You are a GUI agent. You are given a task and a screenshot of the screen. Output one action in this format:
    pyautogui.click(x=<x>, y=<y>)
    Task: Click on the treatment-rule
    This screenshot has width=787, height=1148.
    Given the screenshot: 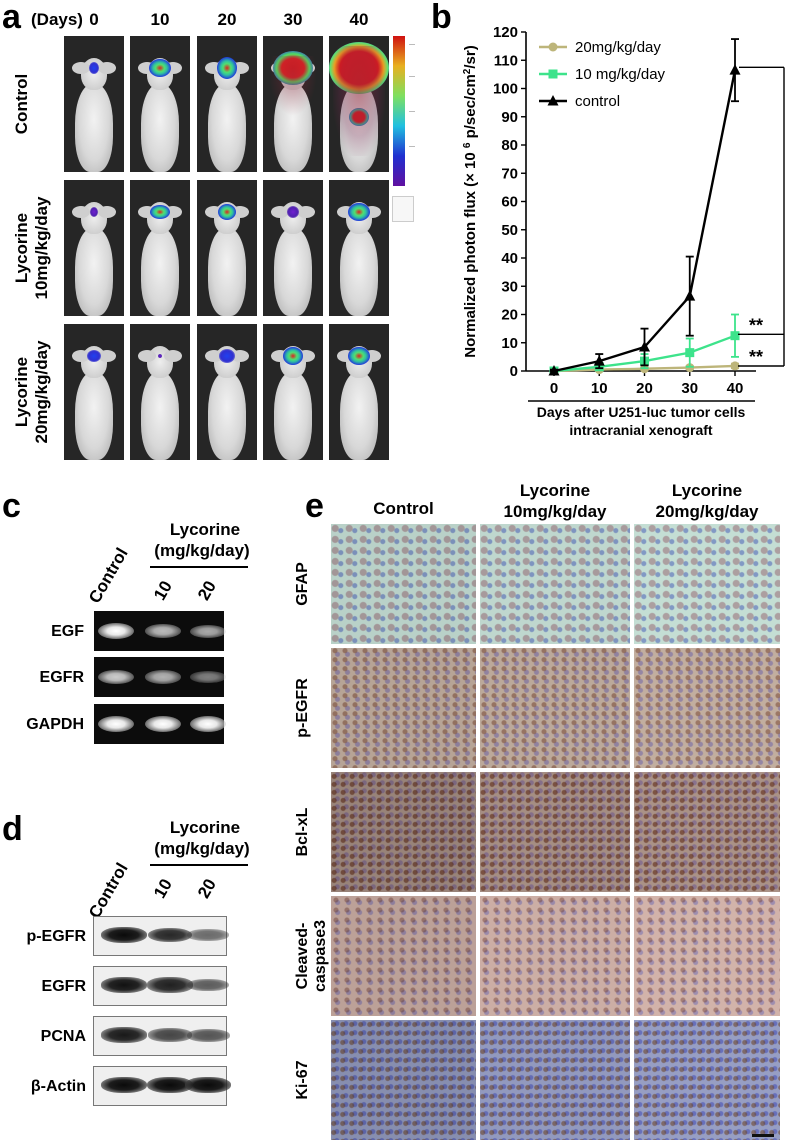 What is the action you would take?
    pyautogui.click(x=199, y=567)
    